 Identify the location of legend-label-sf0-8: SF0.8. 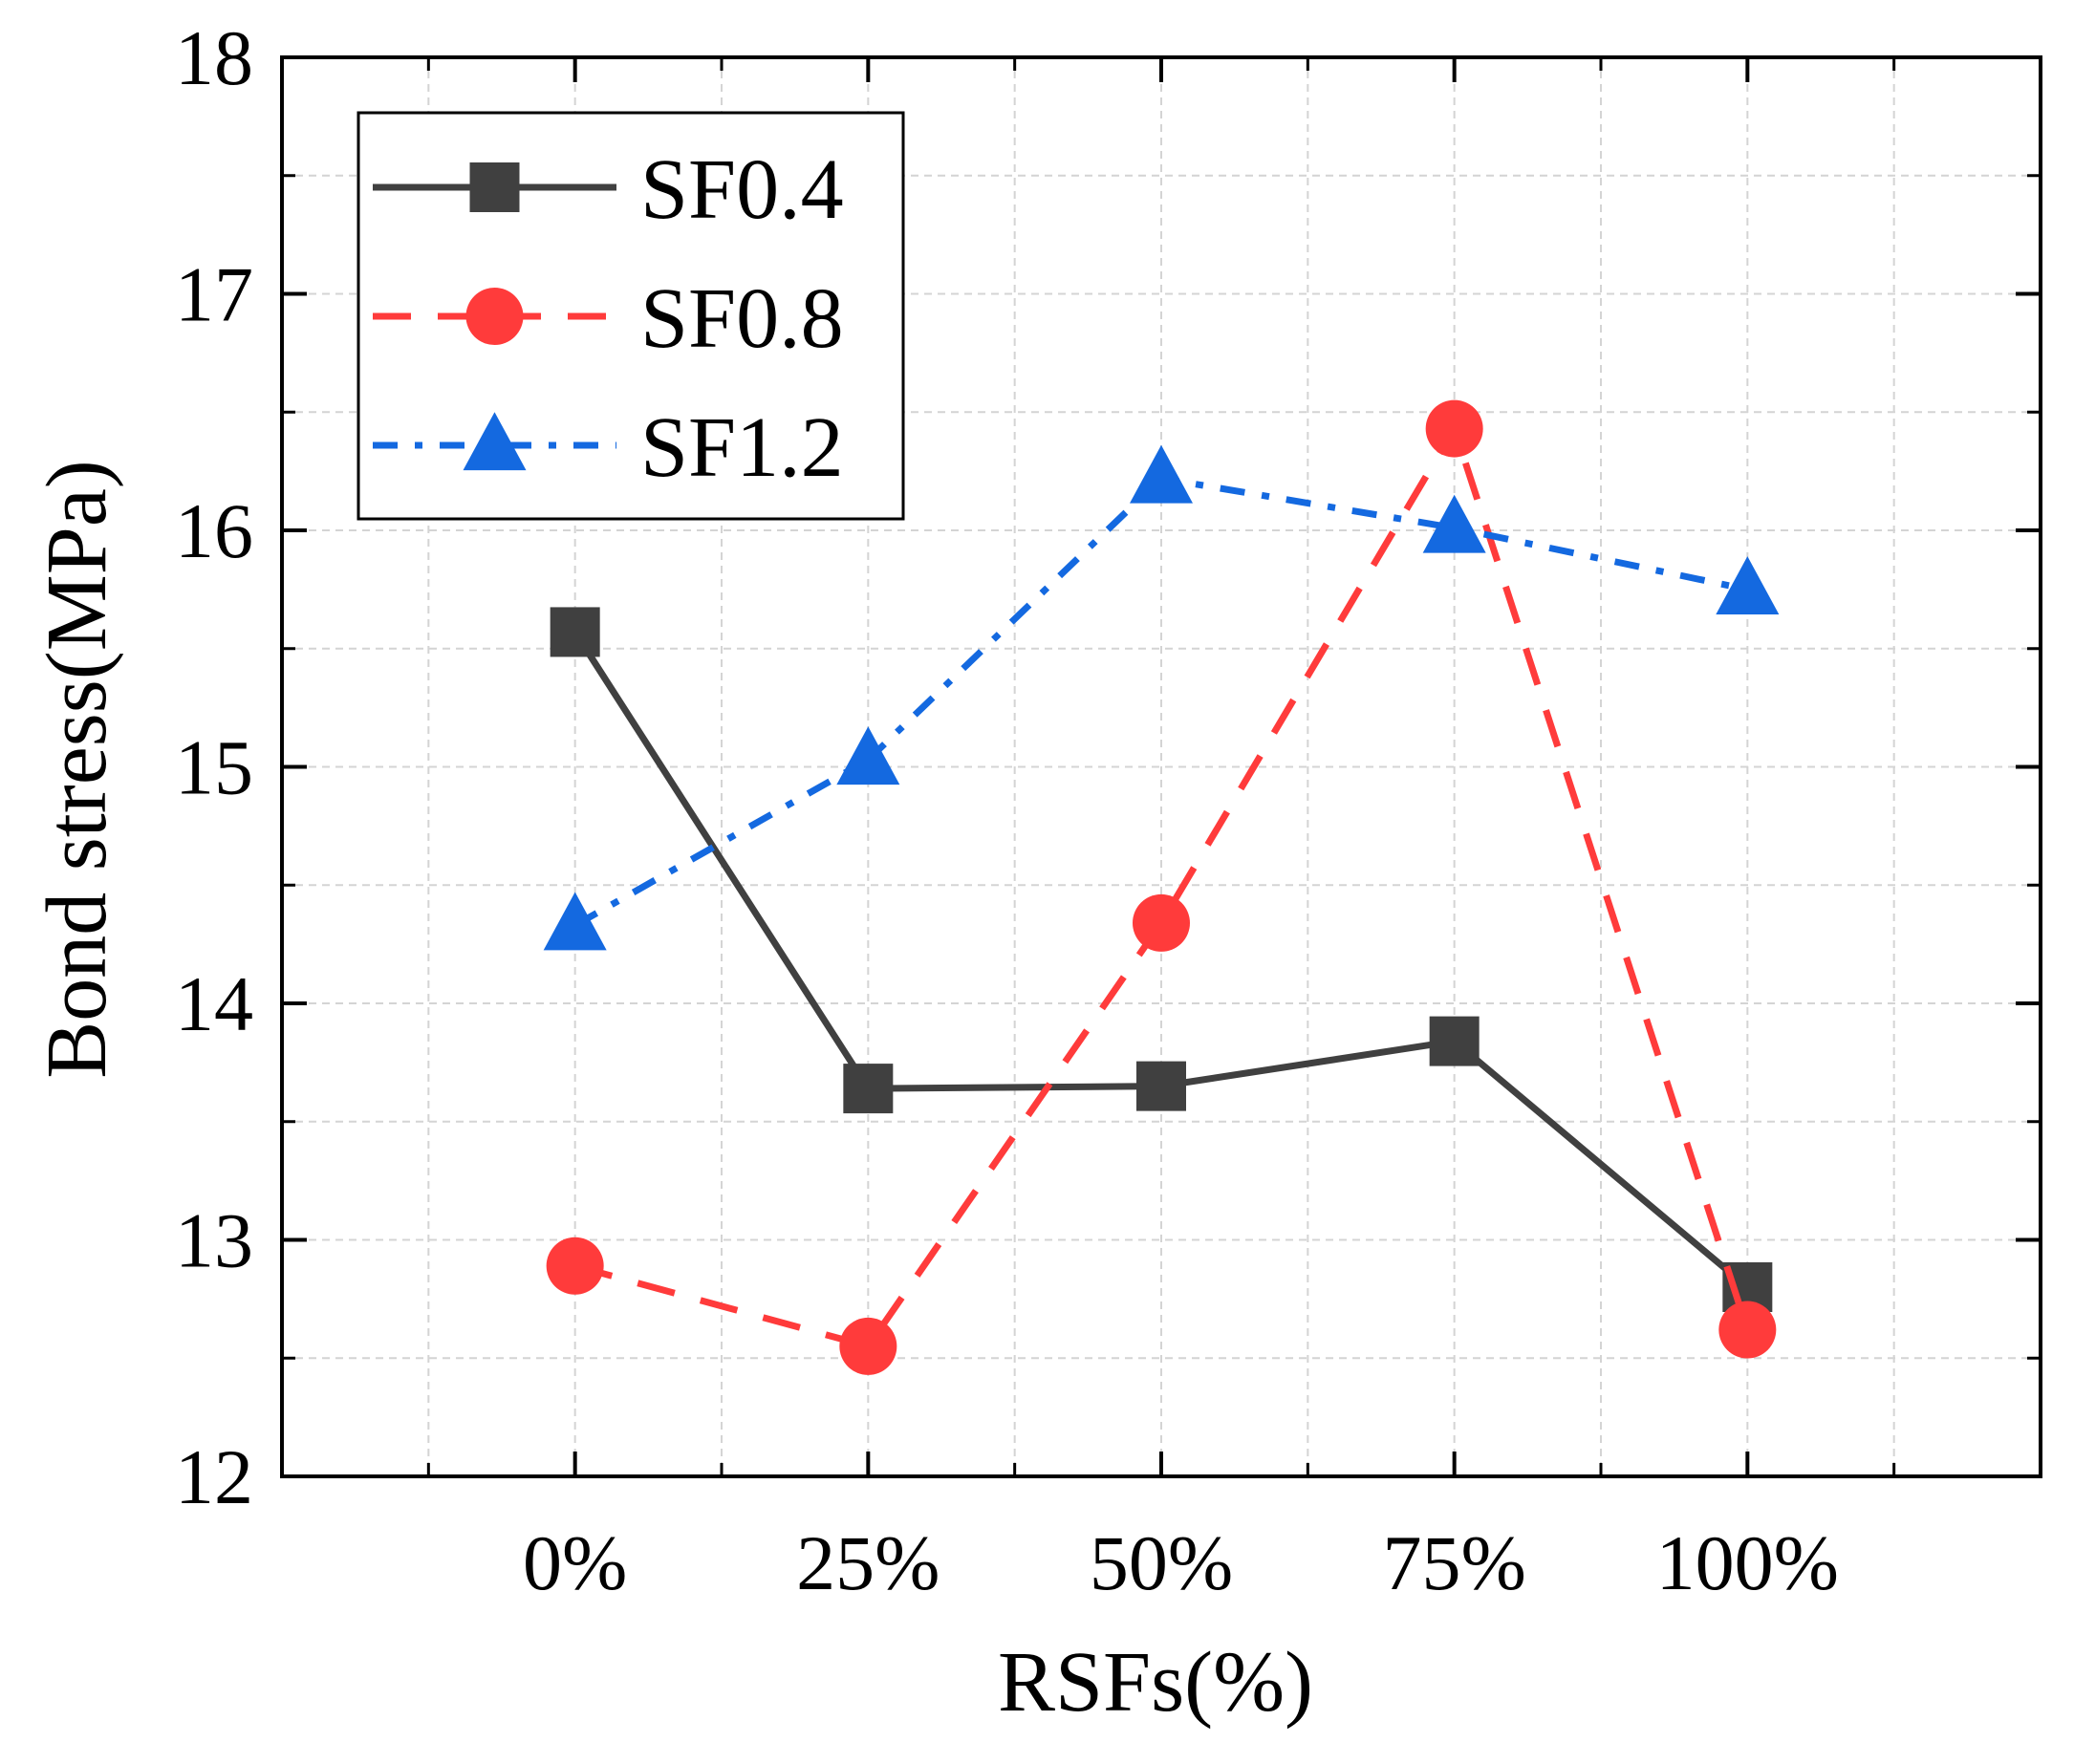
(742, 319).